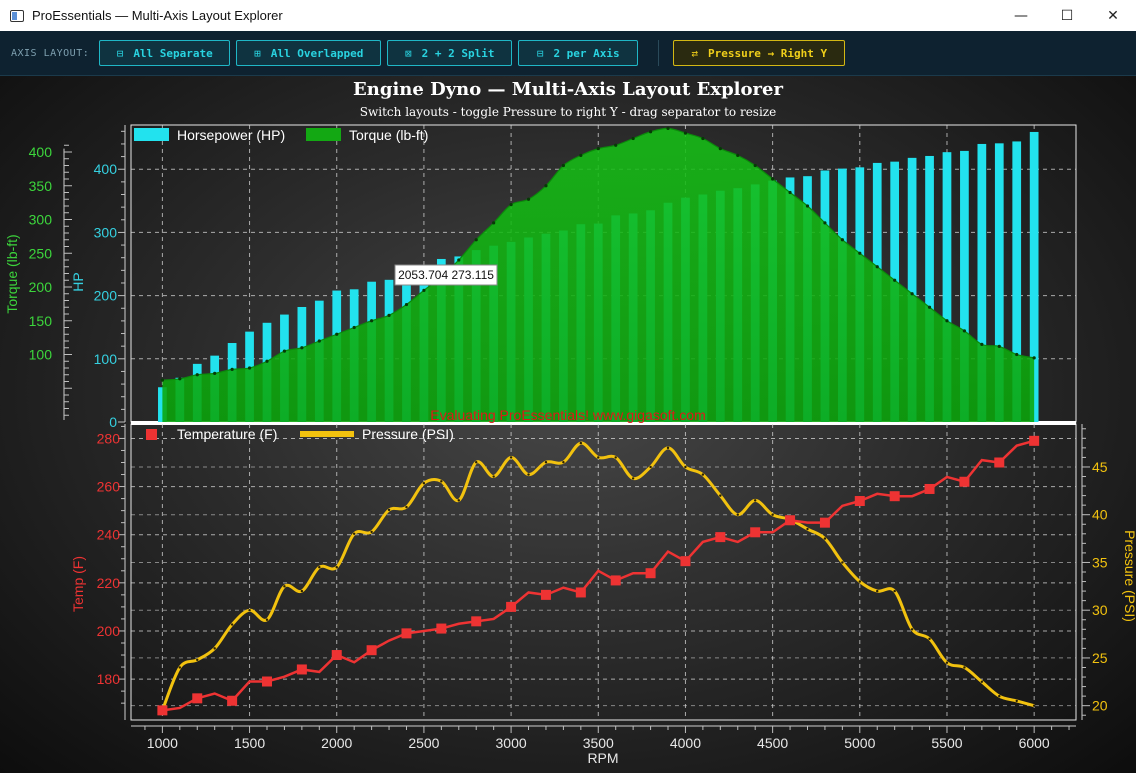 This screenshot has width=1136, height=773. I want to click on bottom-legend: Temperature (F) Pressure (PSI), so click(300, 434).